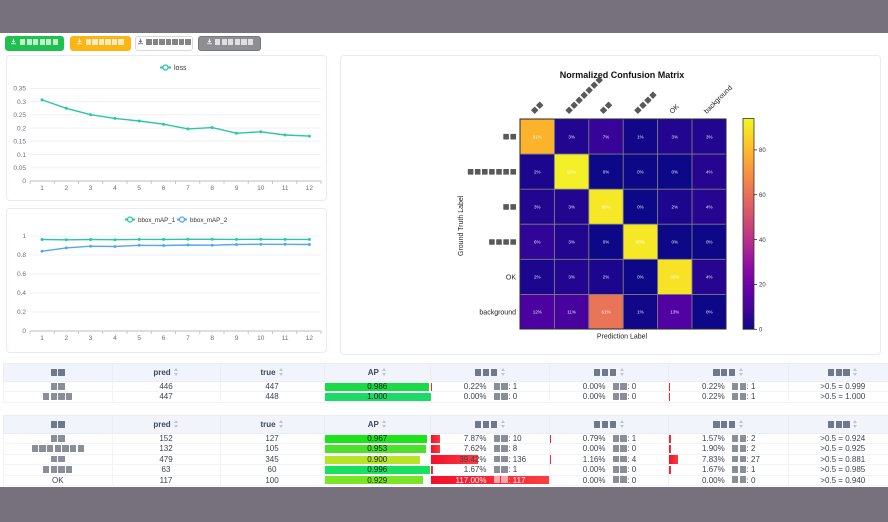 The height and width of the screenshot is (522, 888). I want to click on svg-text: 92%, so click(571, 171).